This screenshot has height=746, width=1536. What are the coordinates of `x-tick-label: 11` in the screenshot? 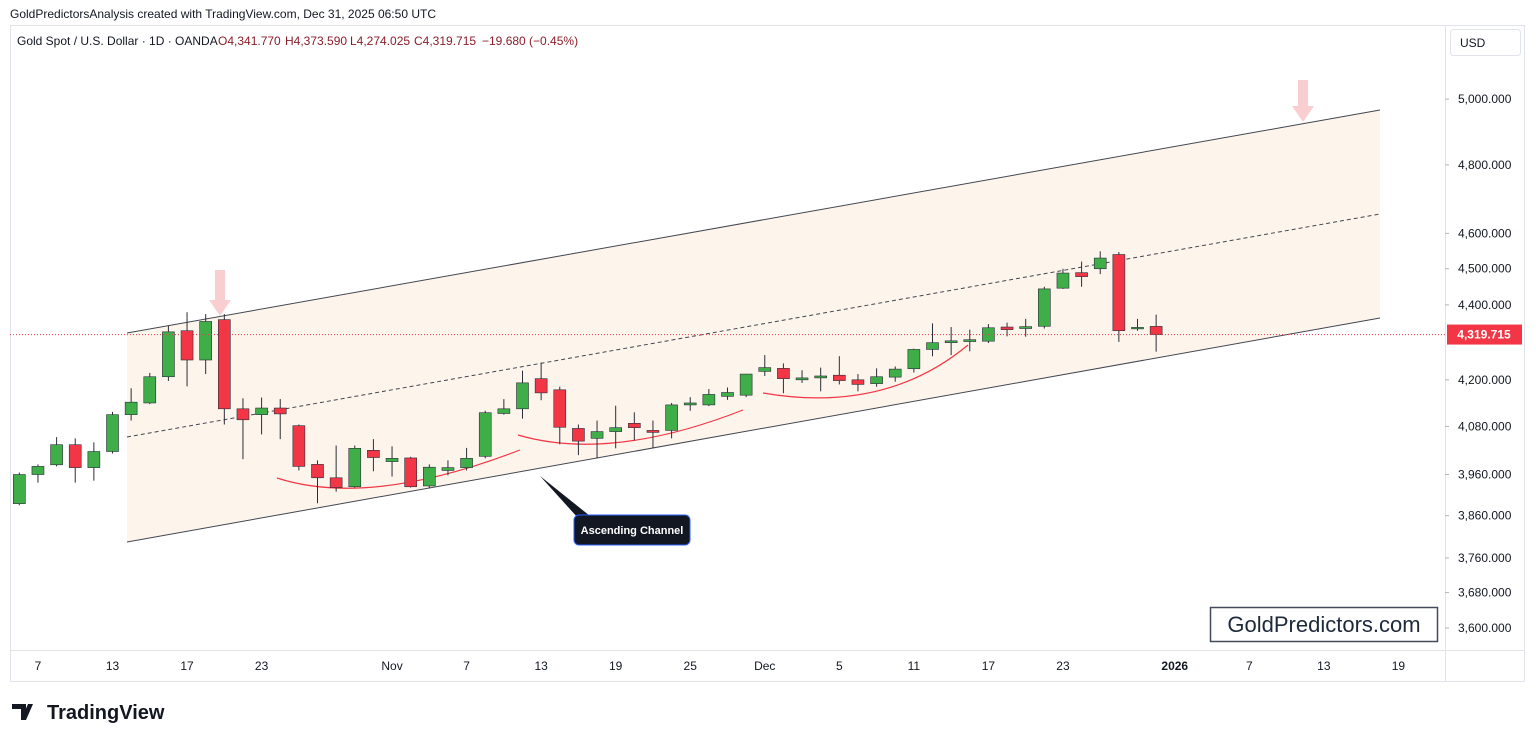 It's located at (914, 666).